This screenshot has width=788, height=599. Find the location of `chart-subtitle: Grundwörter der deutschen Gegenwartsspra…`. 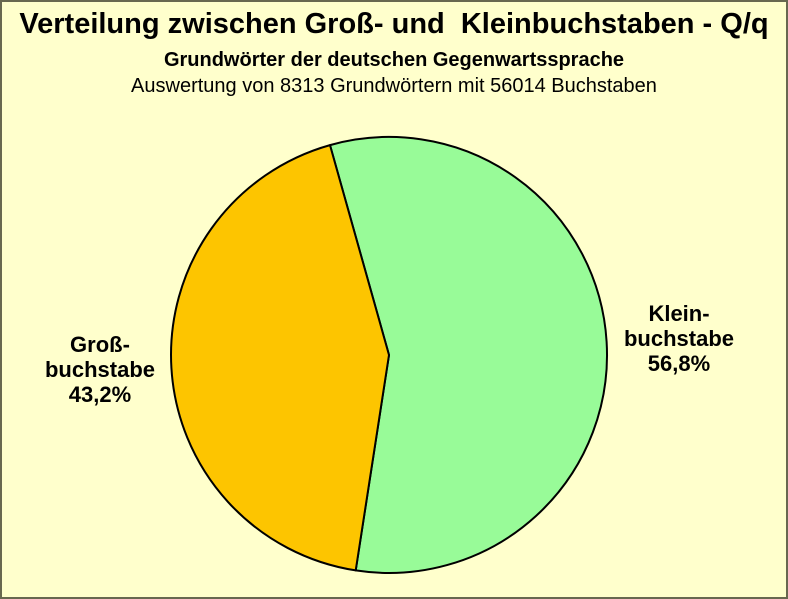

chart-subtitle: Grundwörter der deutschen Gegenwartsspra… is located at coordinates (394, 60).